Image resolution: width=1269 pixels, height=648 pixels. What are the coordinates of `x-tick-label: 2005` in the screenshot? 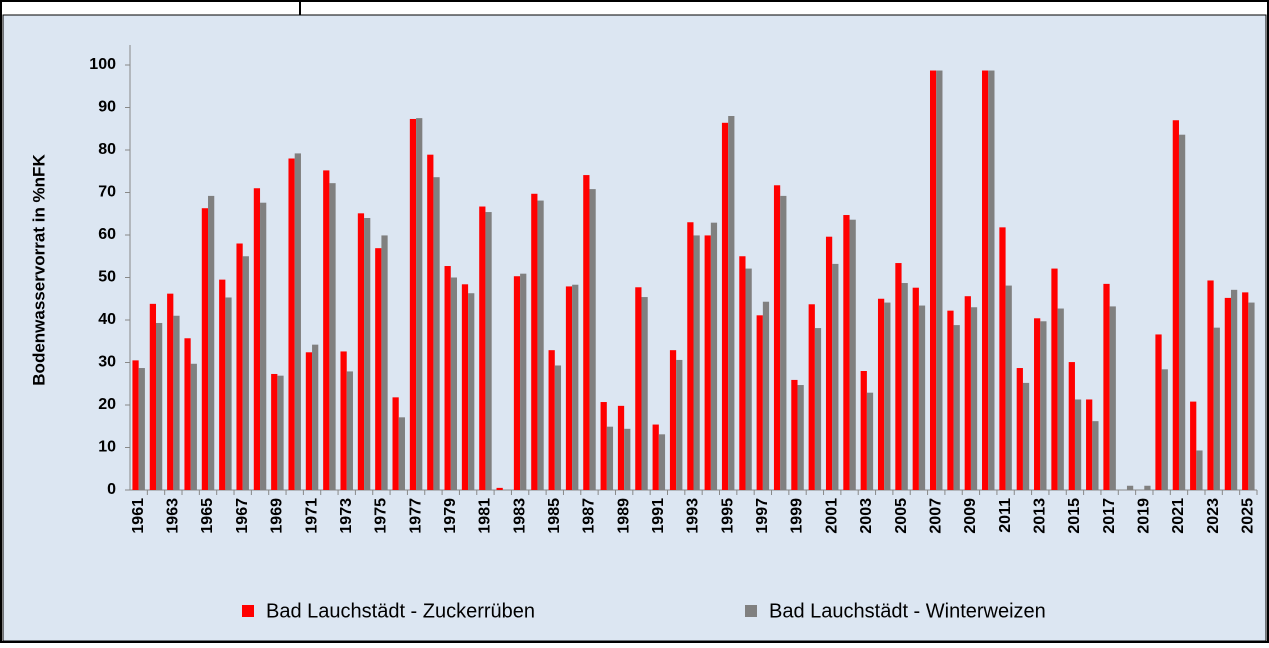 It's located at (901, 516).